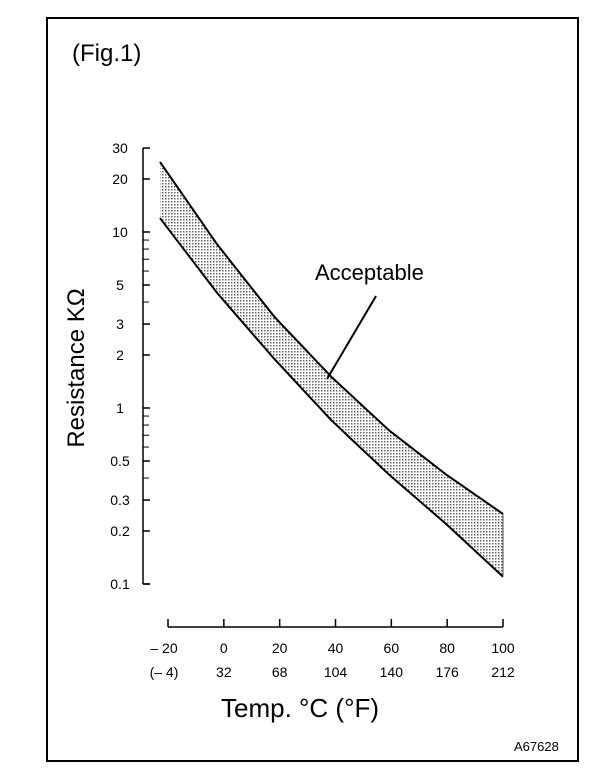 The height and width of the screenshot is (778, 608). I want to click on y-tick-label: 30, so click(120, 148).